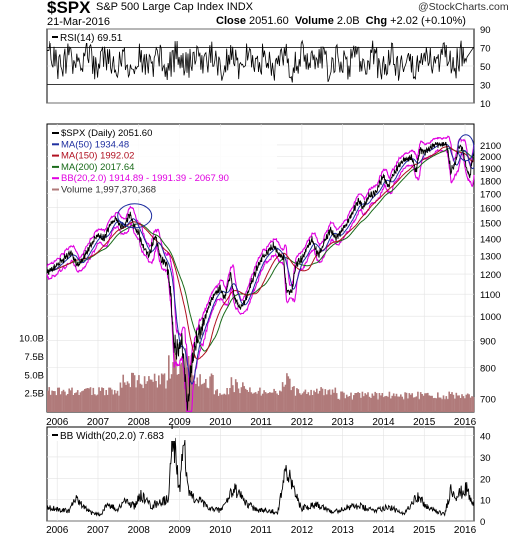 The height and width of the screenshot is (540, 520). What do you see at coordinates (31, 339) in the screenshot?
I see `volume-tick-label: 10.0B` at bounding box center [31, 339].